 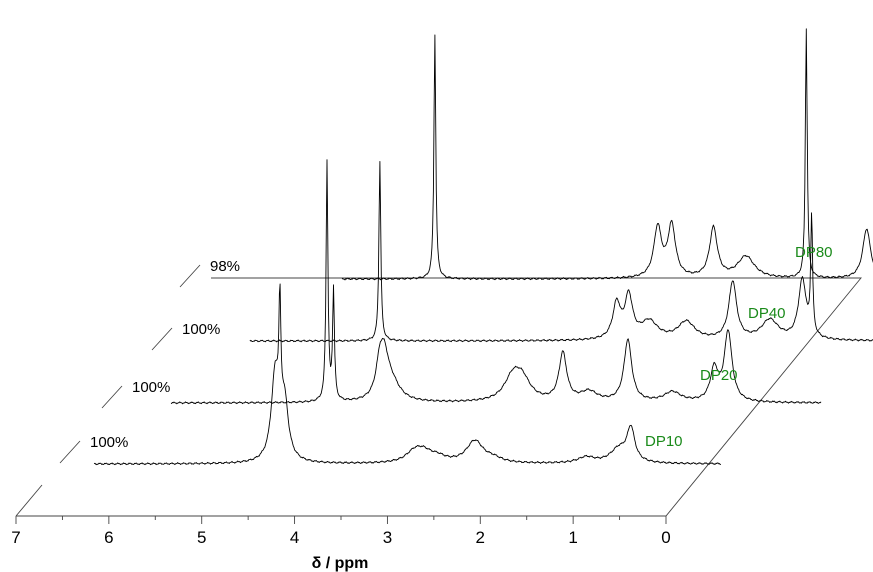 What do you see at coordinates (480, 537) in the screenshot?
I see `x-tick-label: 2` at bounding box center [480, 537].